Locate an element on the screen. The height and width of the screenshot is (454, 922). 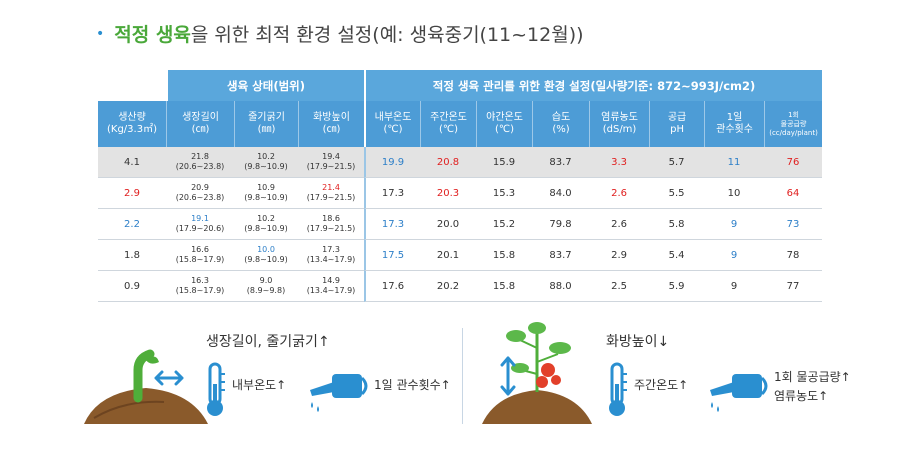
vertical-arrow-icon is located at coordinates (508, 376).